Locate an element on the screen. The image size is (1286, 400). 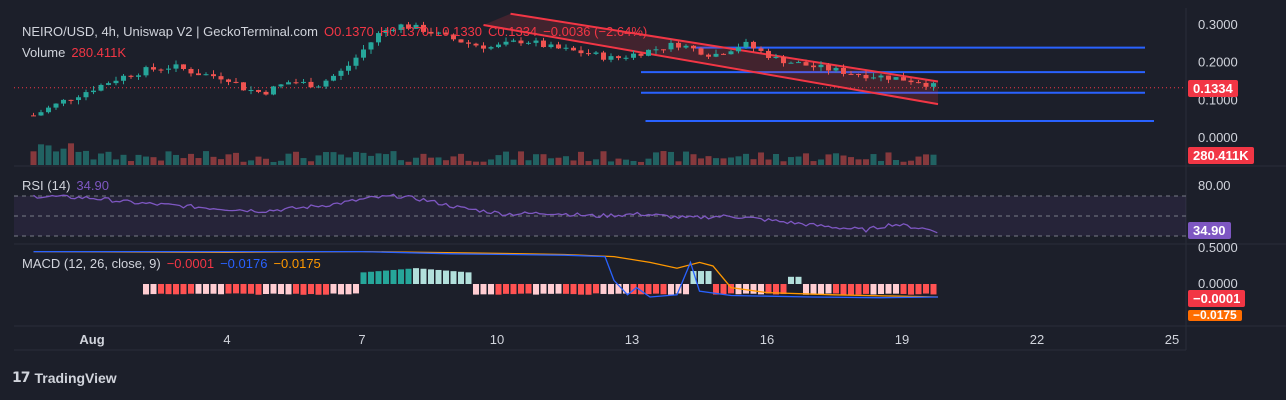
macd-hist-tag: −0.0001 is located at coordinates (1217, 298).